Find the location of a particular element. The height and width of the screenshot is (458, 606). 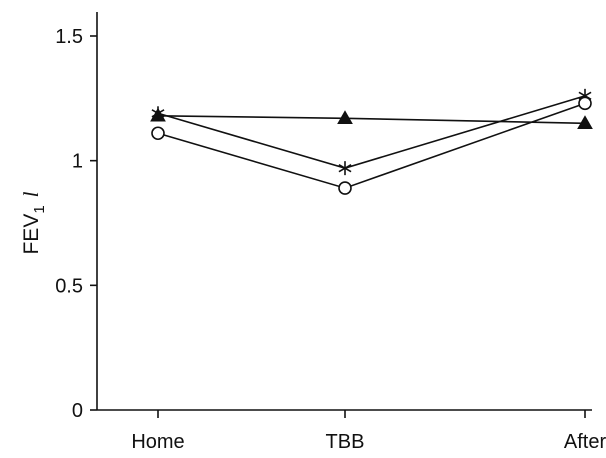

y-tick-label: 1 is located at coordinates (77, 162).